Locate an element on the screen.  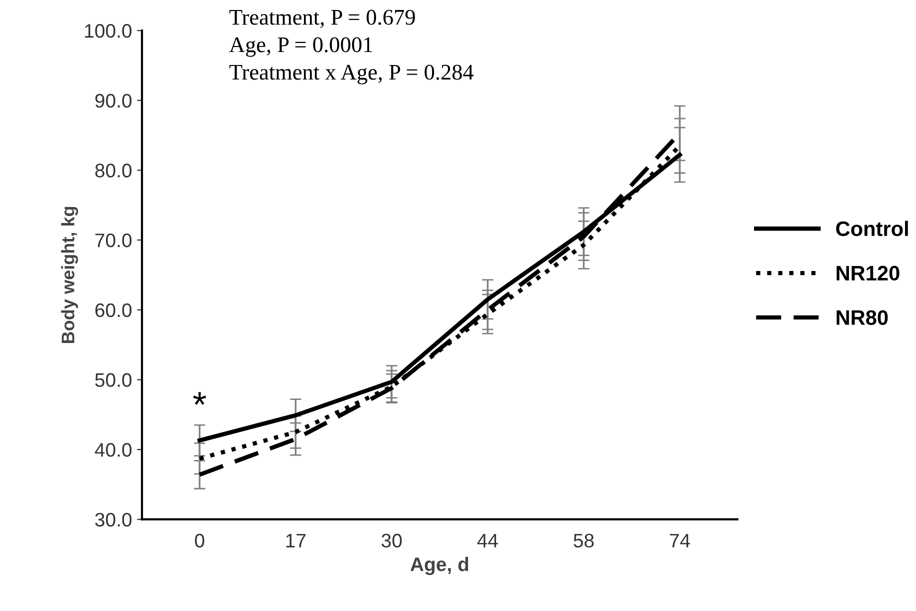
y-tick-label: 30.0 is located at coordinates (113, 519).